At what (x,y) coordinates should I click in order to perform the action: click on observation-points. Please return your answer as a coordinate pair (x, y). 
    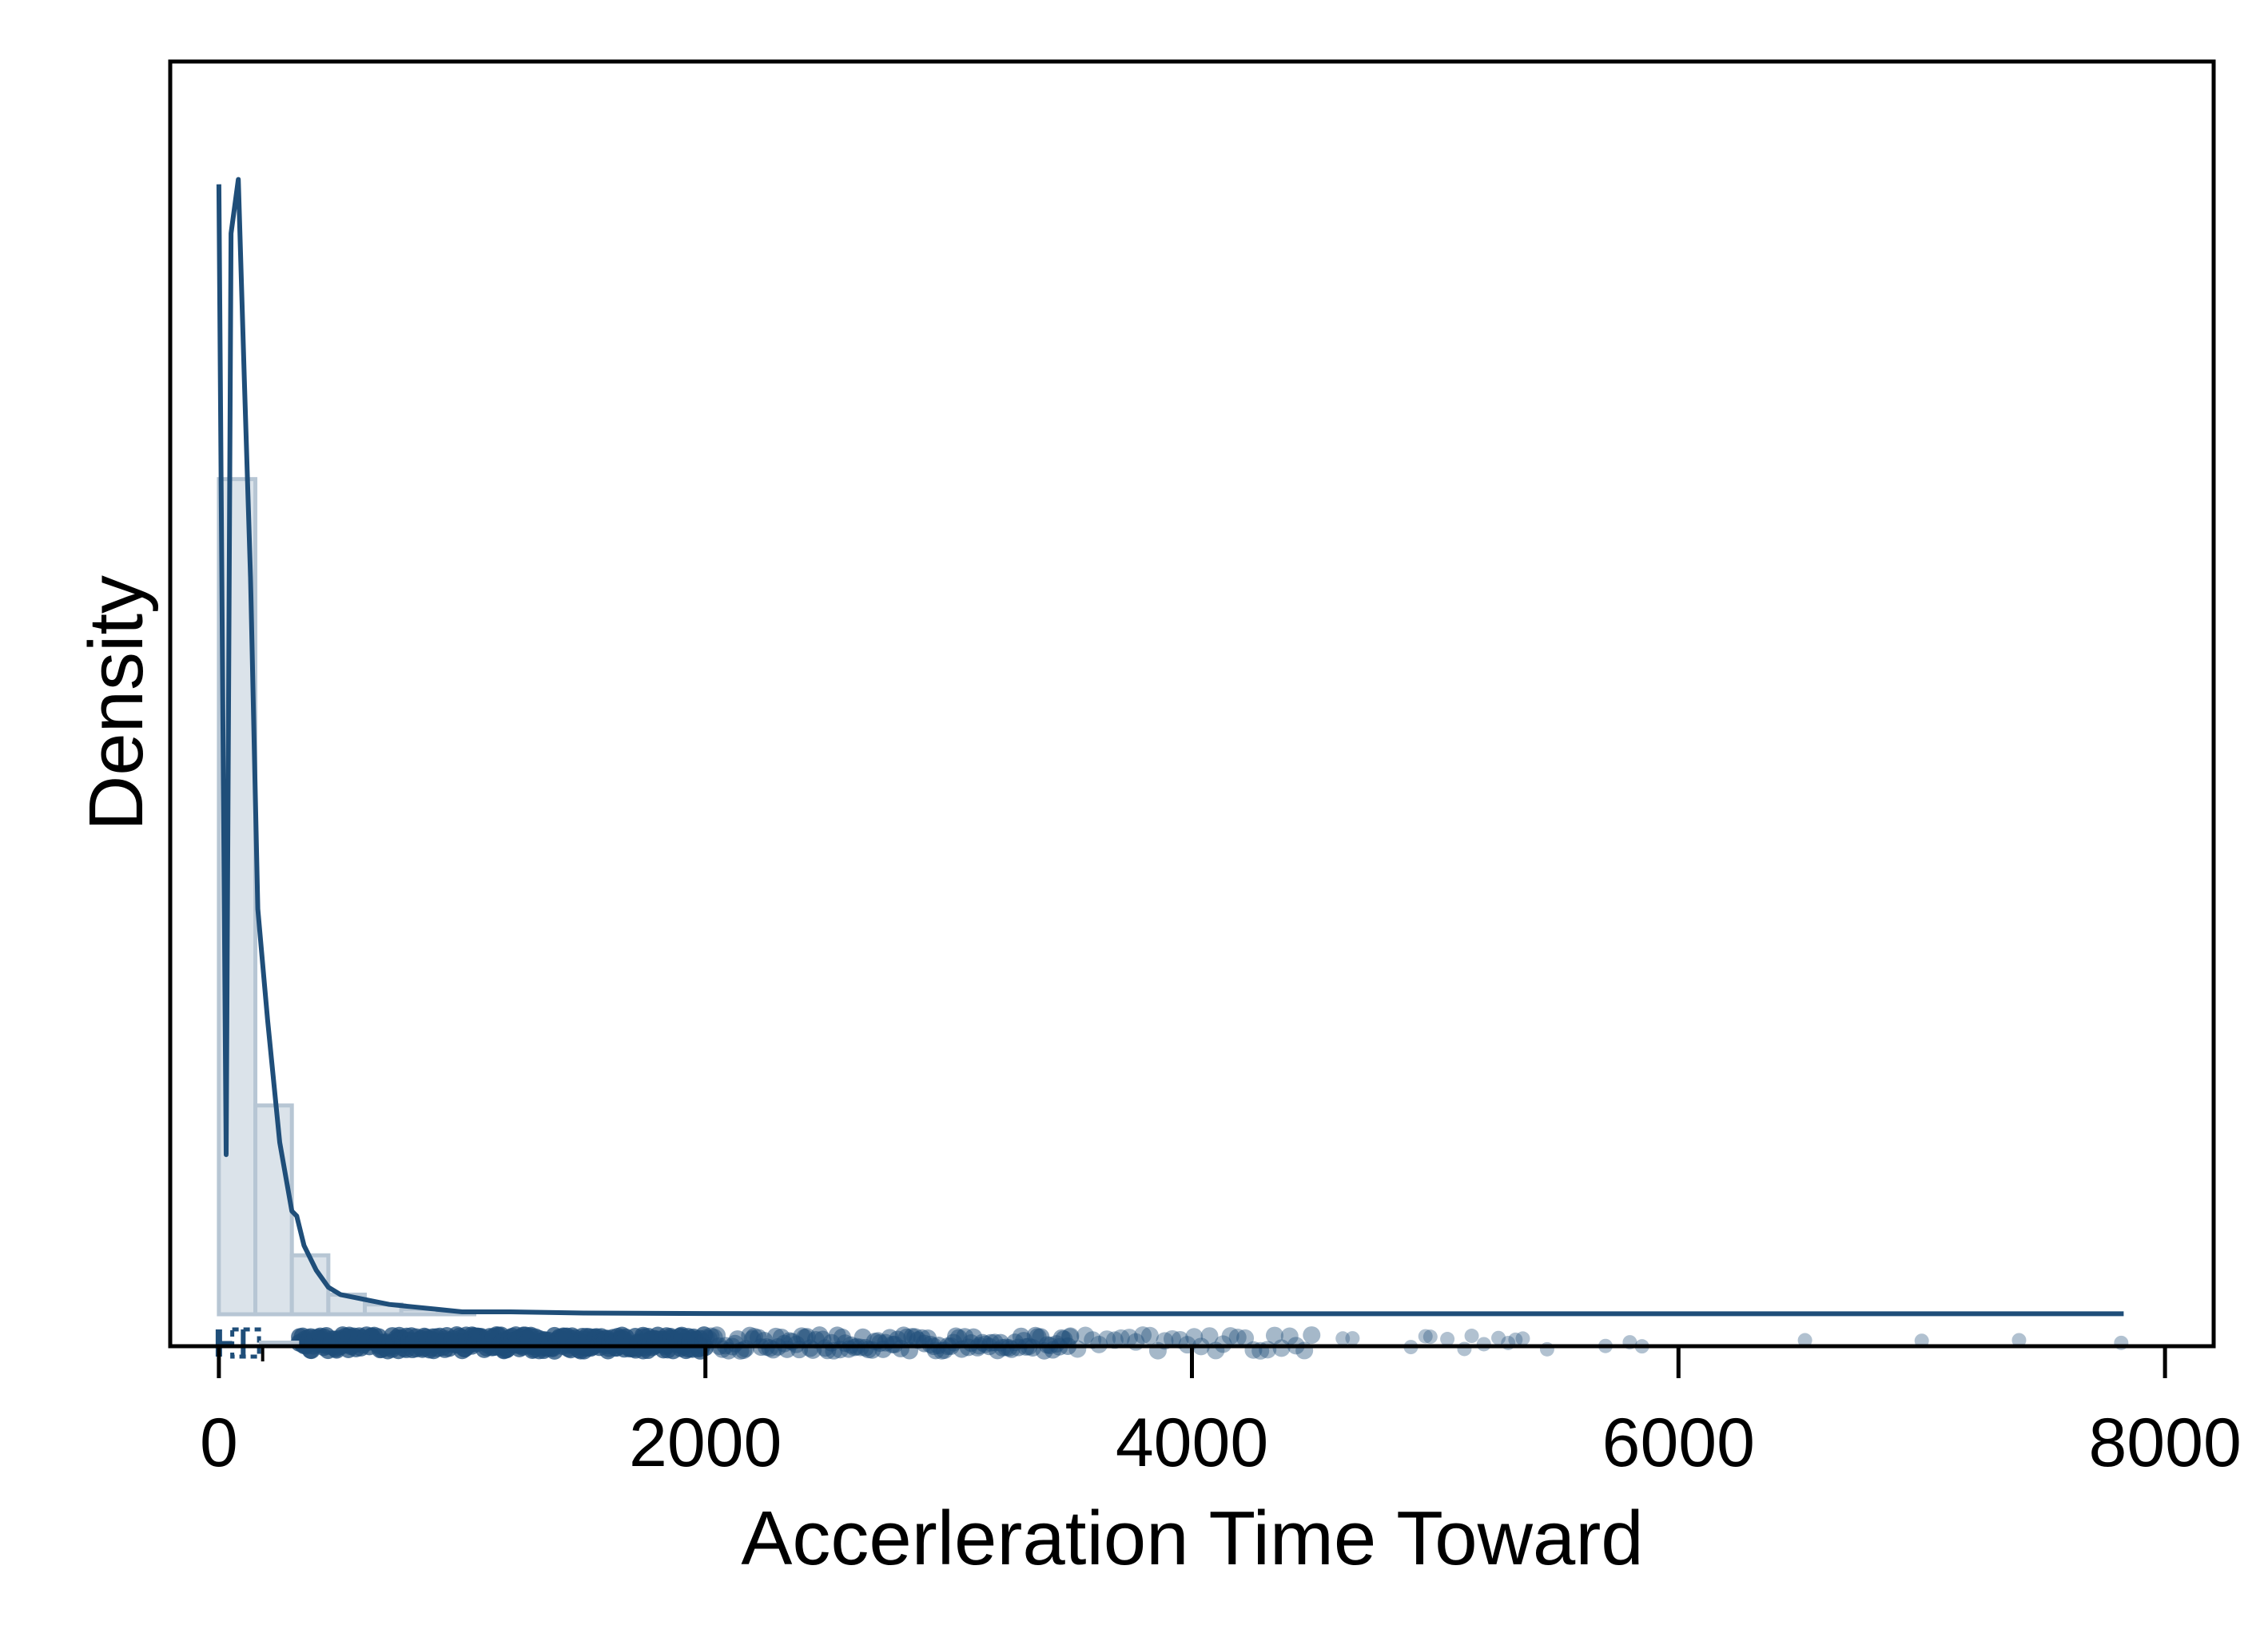
    Looking at the image, I should click on (1209, 1343).